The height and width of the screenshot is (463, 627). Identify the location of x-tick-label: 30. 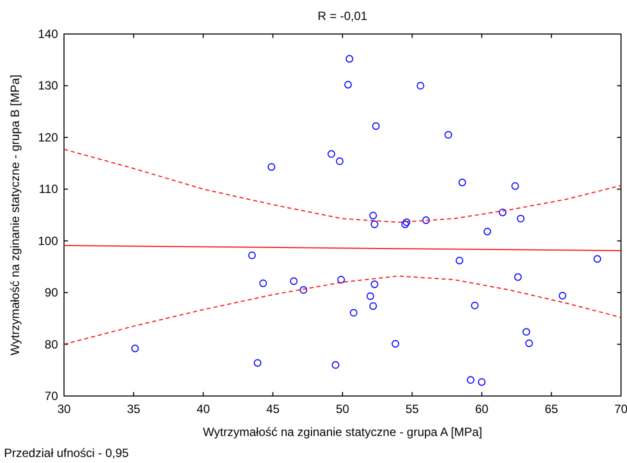
(64, 409).